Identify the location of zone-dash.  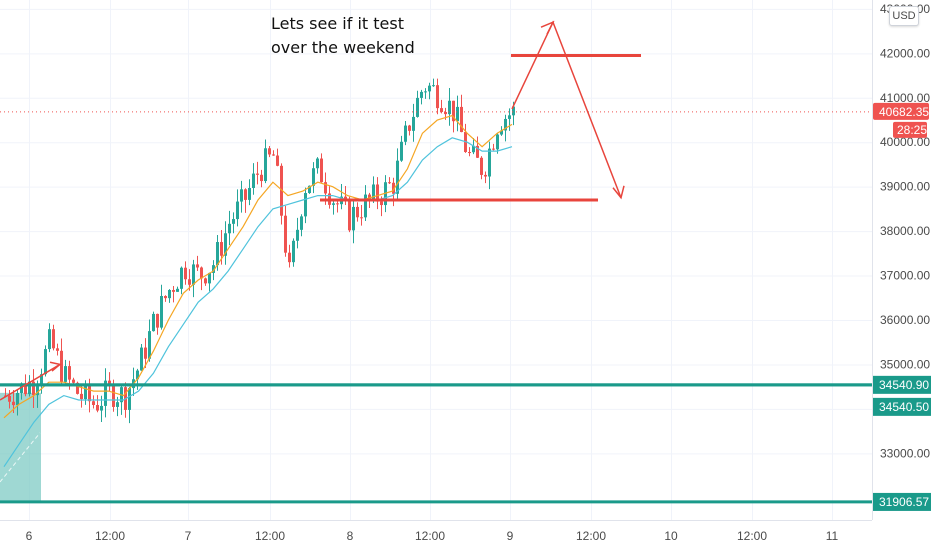
(20, 457).